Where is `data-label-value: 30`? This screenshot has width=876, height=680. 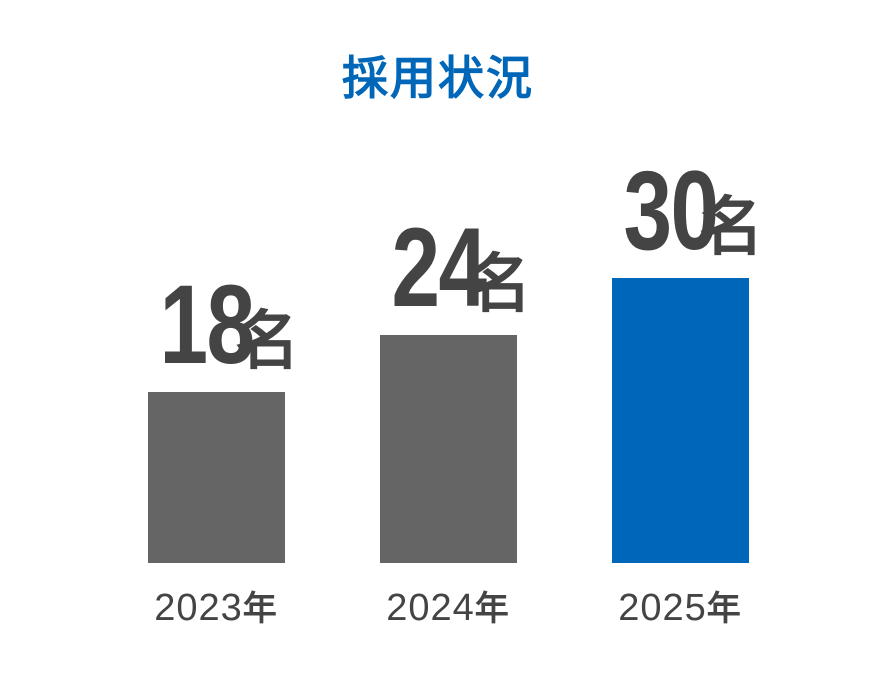
data-label-value: 30 is located at coordinates (671, 210).